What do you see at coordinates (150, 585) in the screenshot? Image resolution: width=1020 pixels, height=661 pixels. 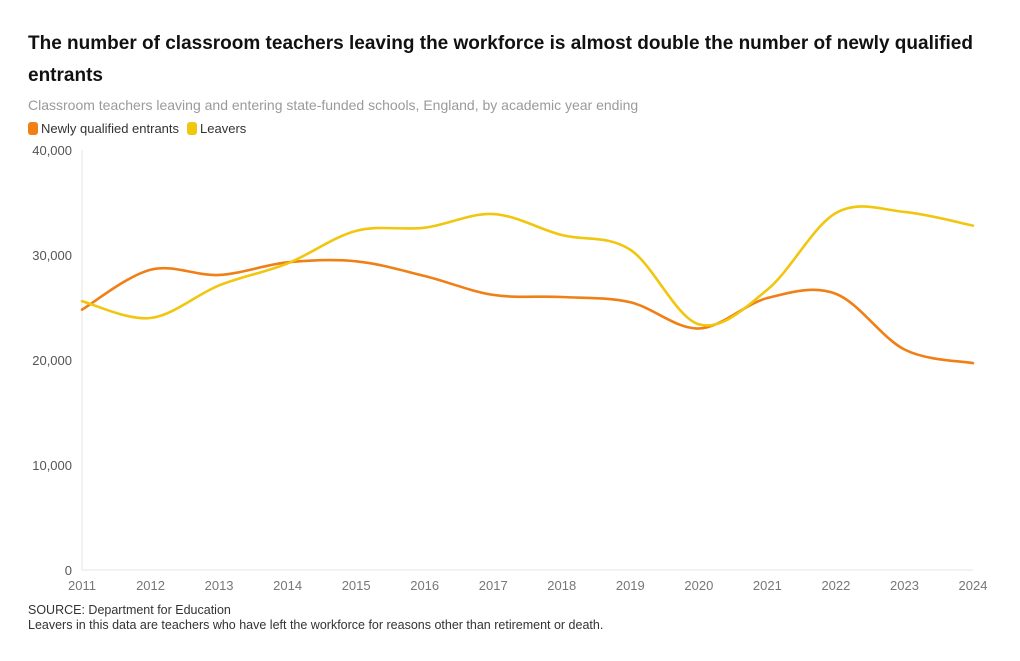 I see `x-tick-label: 2012` at bounding box center [150, 585].